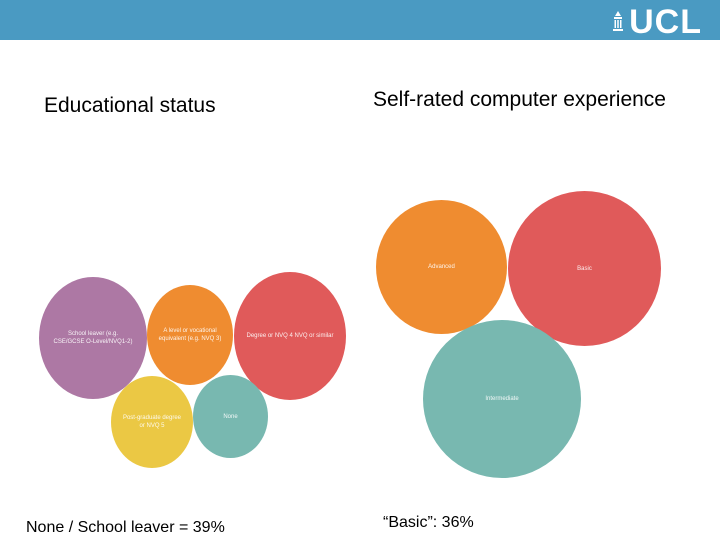  What do you see at coordinates (130, 105) in the screenshot?
I see `educational-status-heading: Educational status` at bounding box center [130, 105].